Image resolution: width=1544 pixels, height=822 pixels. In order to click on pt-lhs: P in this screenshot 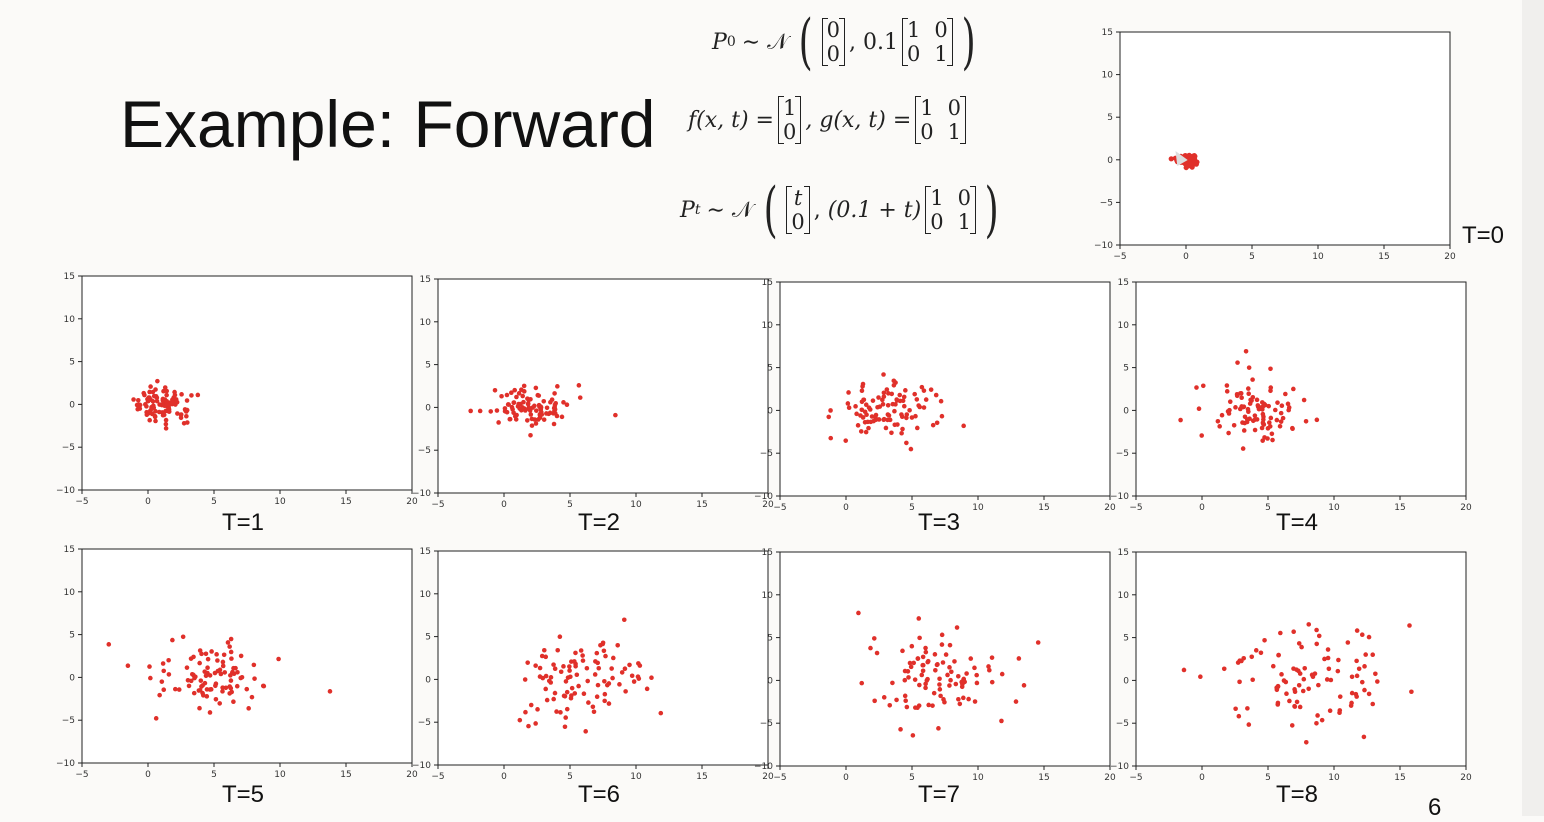, I will do `click(687, 210)`.